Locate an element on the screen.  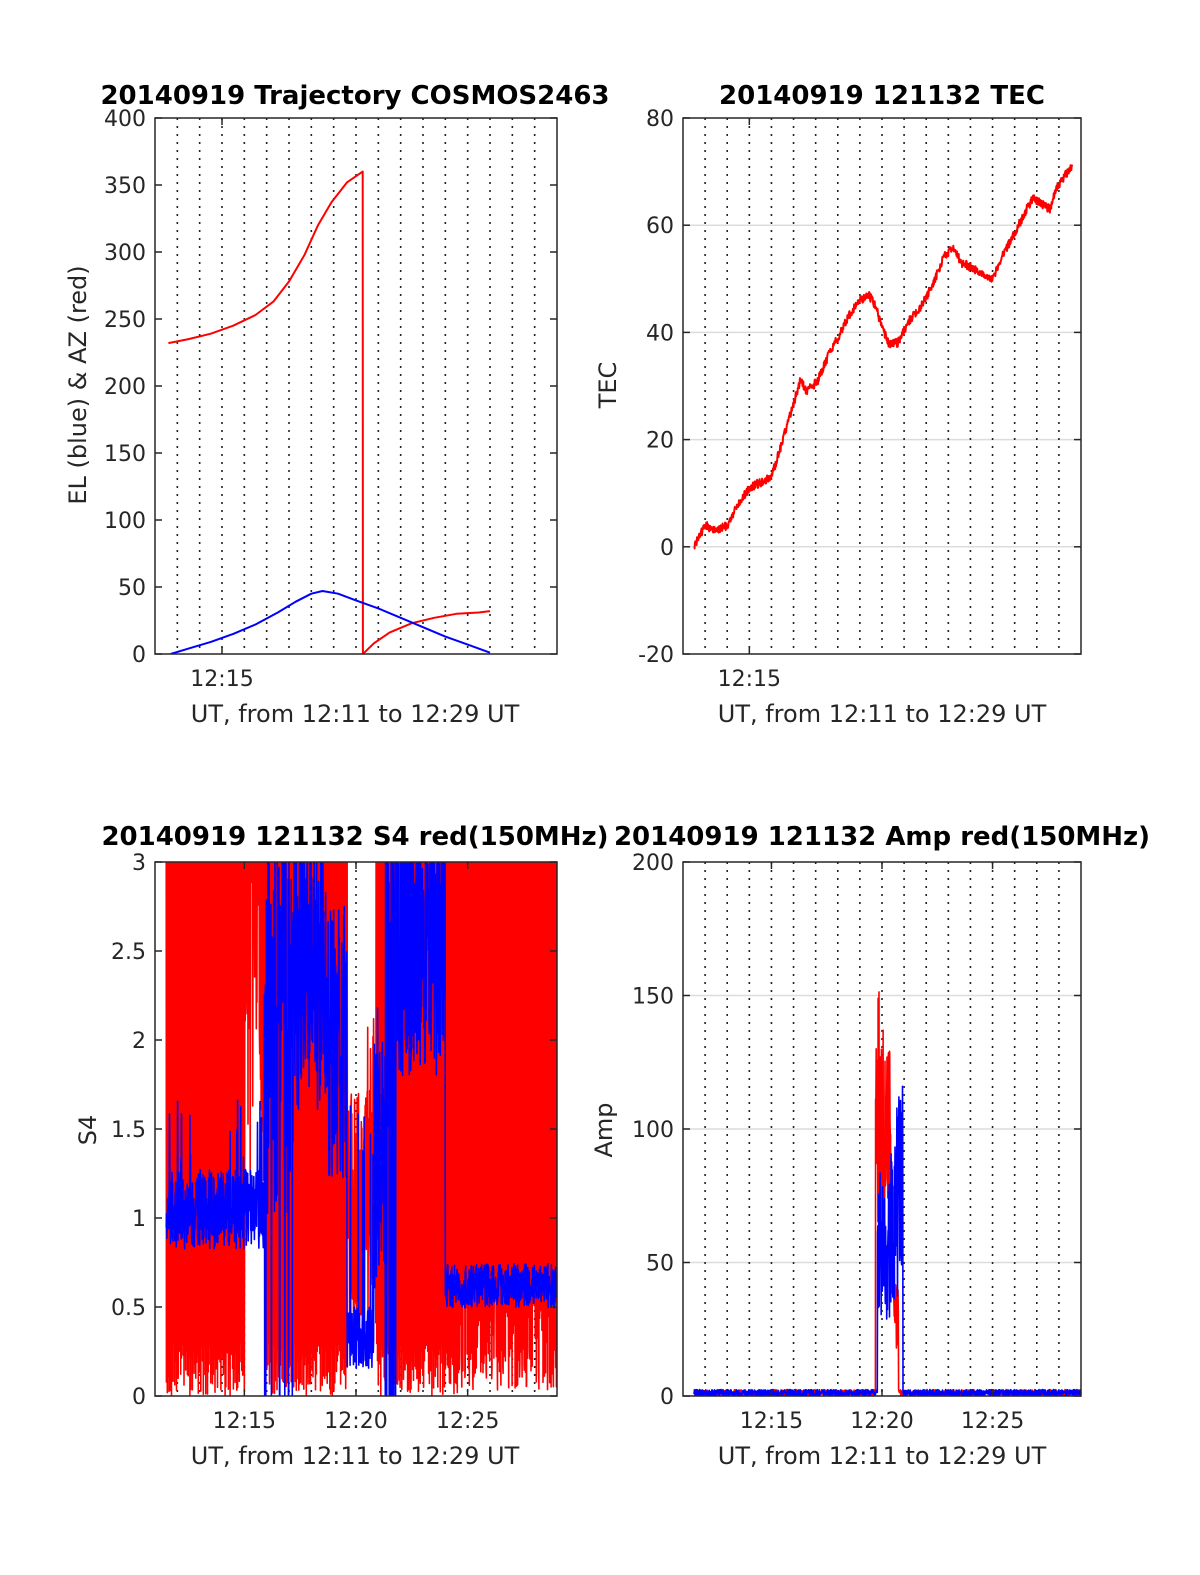
s4-title: 20140919 121132 S4 red(150MHz) is located at coordinates (354, 837).